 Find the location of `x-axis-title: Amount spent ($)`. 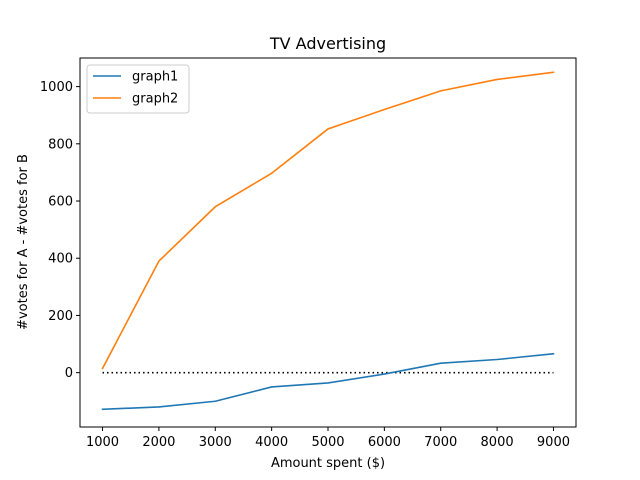

x-axis-title: Amount spent ($) is located at coordinates (328, 463).